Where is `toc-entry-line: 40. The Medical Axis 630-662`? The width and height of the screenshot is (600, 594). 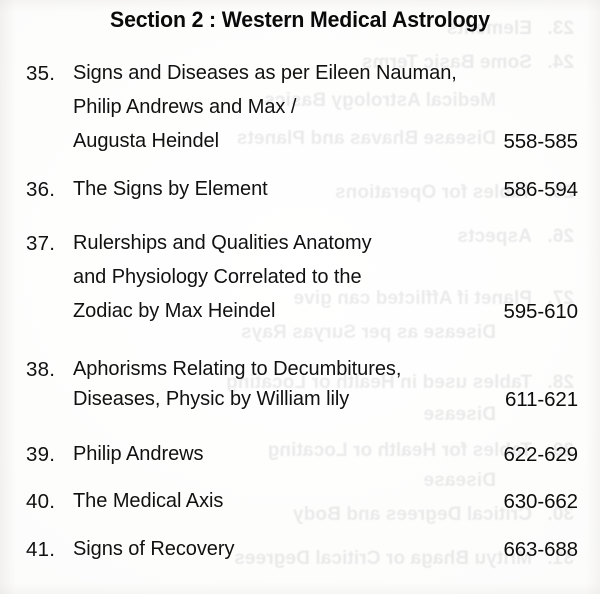
toc-entry-line: 40. The Medical Axis 630-662 is located at coordinates (300, 507).